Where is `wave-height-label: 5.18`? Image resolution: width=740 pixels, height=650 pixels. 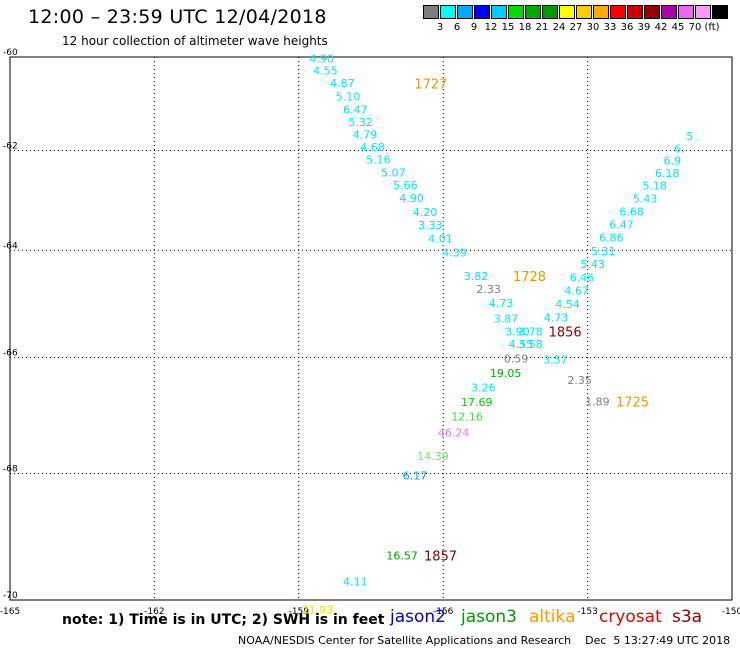
wave-height-label: 5.18 is located at coordinates (654, 186).